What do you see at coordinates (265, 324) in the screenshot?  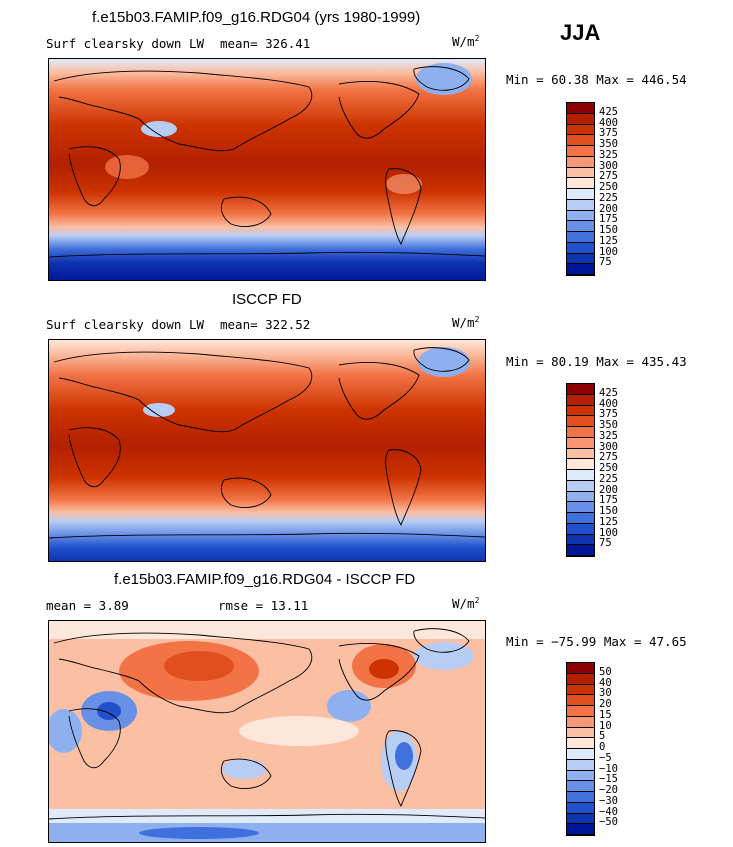 I see `panel2-mean: mean= 322.52` at bounding box center [265, 324].